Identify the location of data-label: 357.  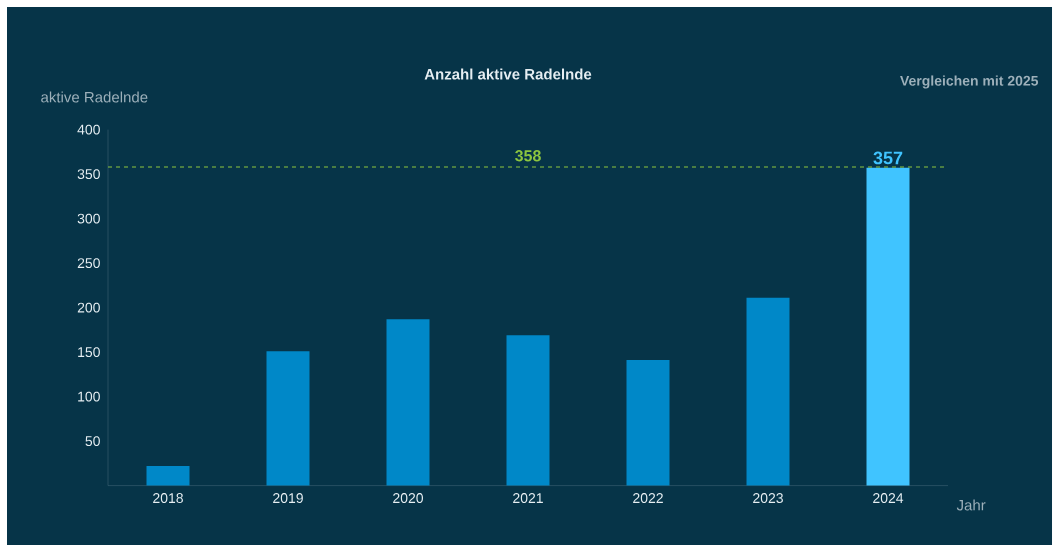
(888, 158).